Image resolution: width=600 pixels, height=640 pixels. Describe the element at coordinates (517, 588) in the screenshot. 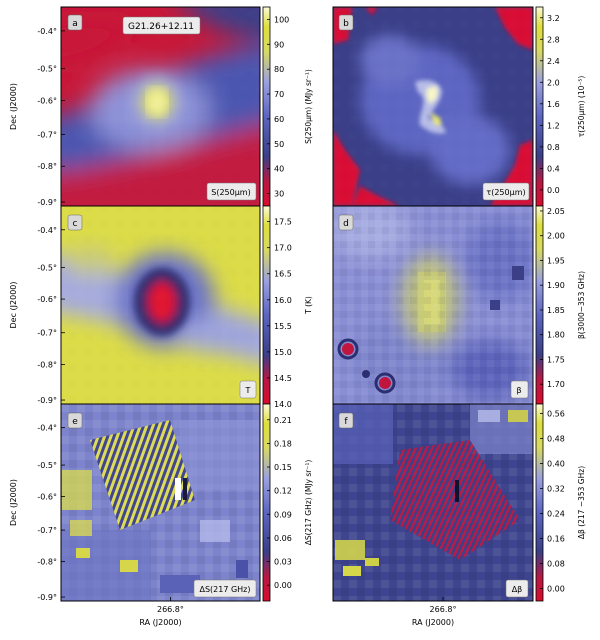

I see `map-label-box-f` at that location.